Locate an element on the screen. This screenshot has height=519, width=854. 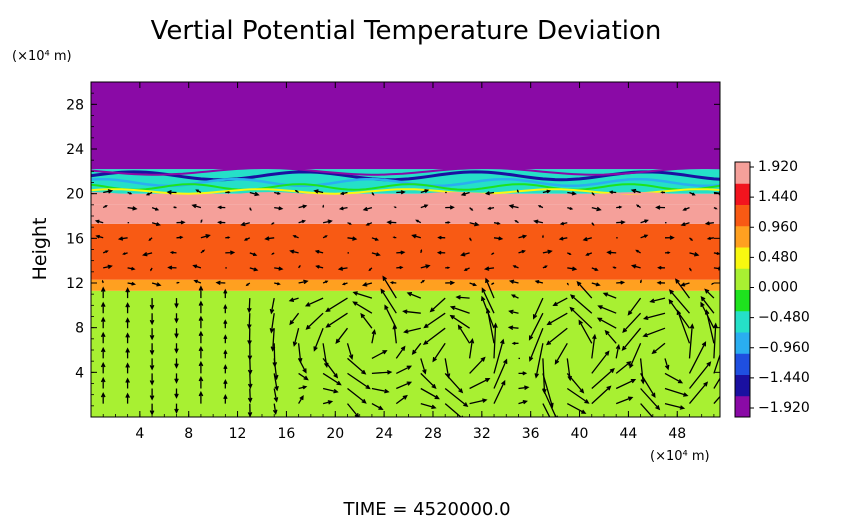
y-tick-label-4: 4 is located at coordinates (79, 373).